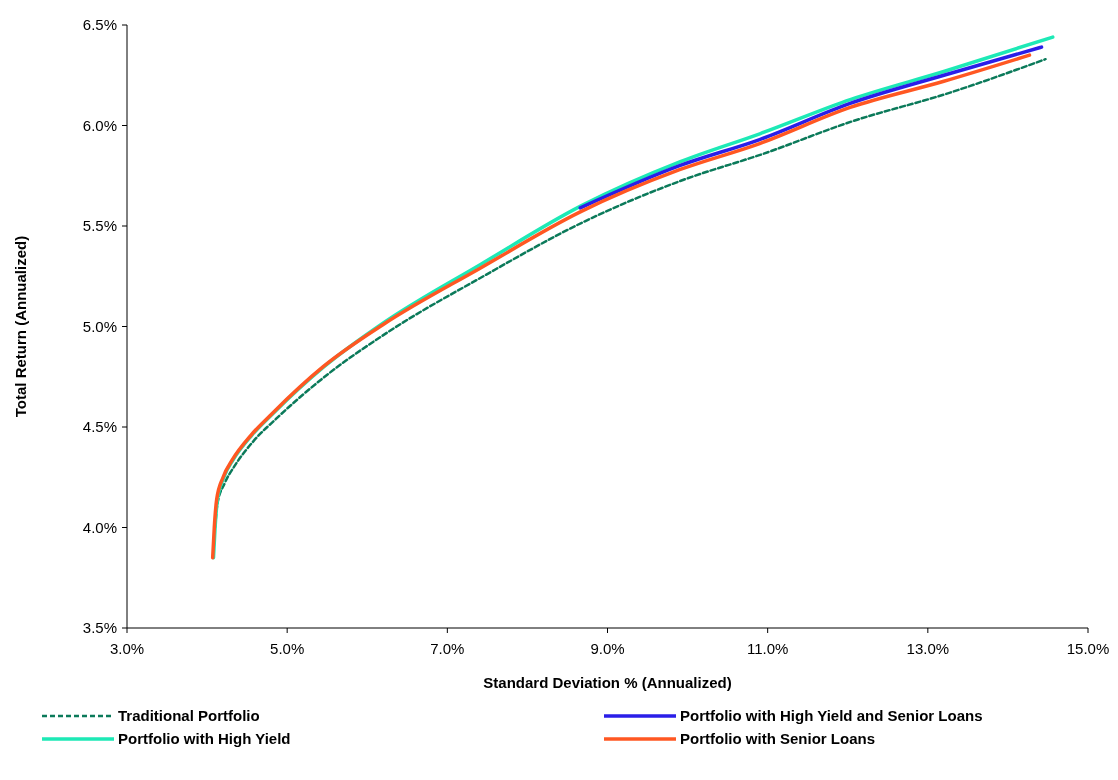 This screenshot has height=780, width=1118. I want to click on legend-label: Traditional Portfolio, so click(189, 715).